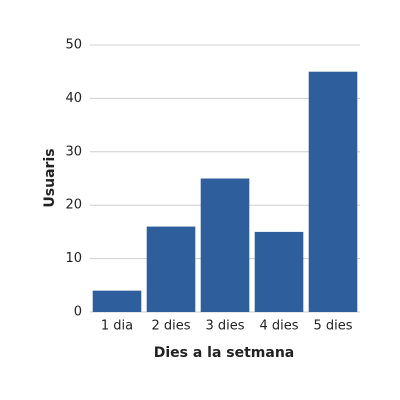 The width and height of the screenshot is (400, 400). What do you see at coordinates (278, 326) in the screenshot?
I see `x-tick-label: 4 dies` at bounding box center [278, 326].